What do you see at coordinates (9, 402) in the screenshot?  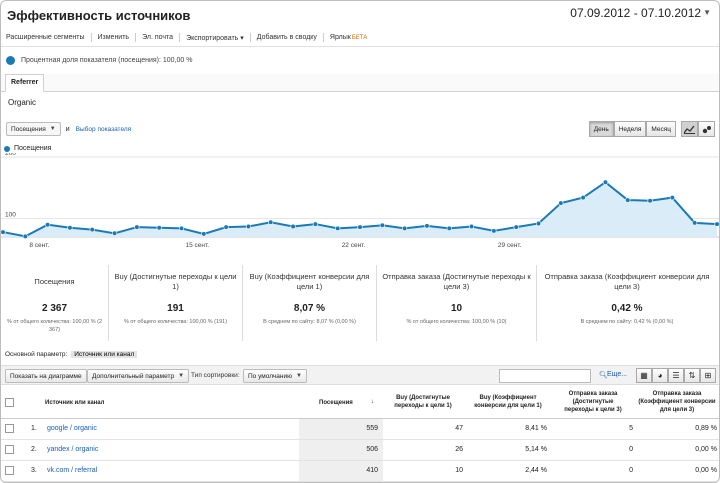 I see `select-all-checkbox` at bounding box center [9, 402].